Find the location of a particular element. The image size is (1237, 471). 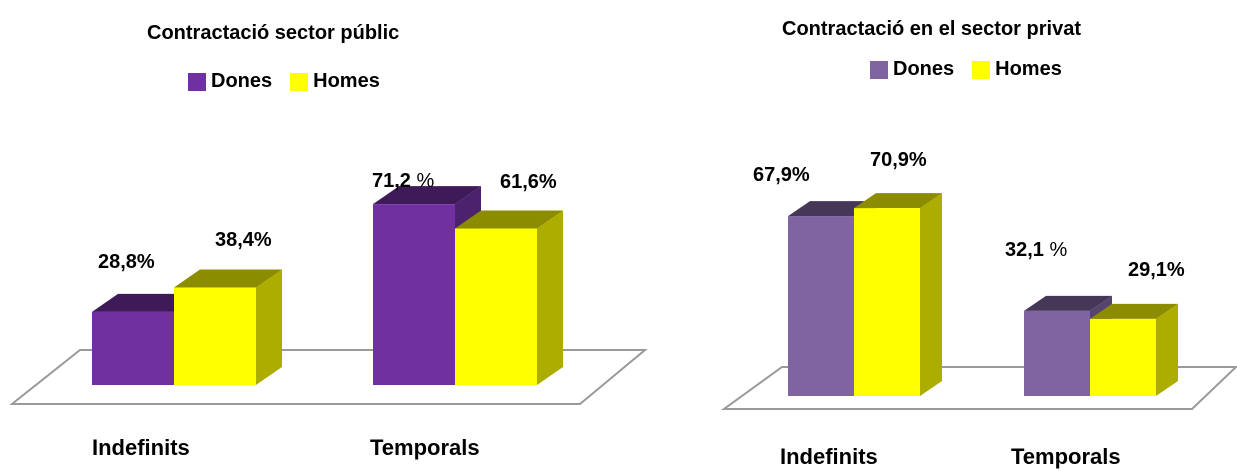

data-label: 29,1% is located at coordinates (1156, 270).